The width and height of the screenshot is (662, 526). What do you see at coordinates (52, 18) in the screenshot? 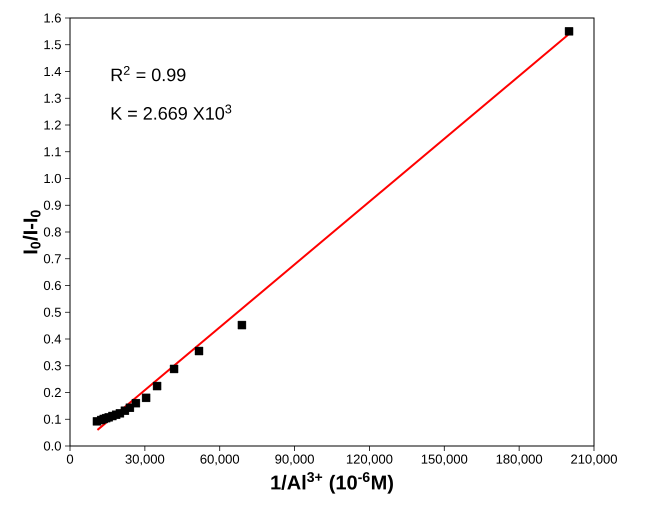
I see `y-tick-label: 1.6` at bounding box center [52, 18].